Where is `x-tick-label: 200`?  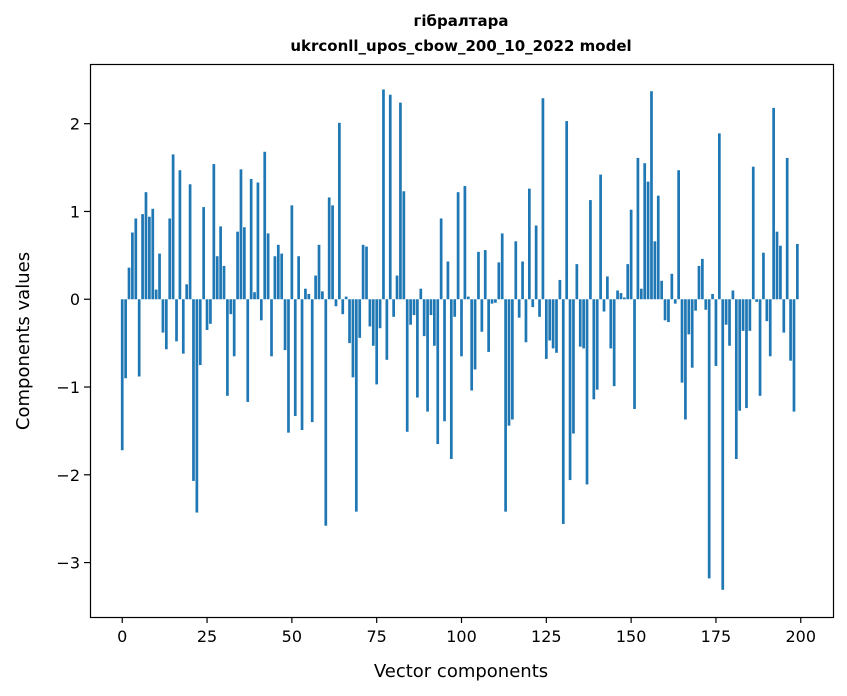
x-tick-label: 200 is located at coordinates (800, 636).